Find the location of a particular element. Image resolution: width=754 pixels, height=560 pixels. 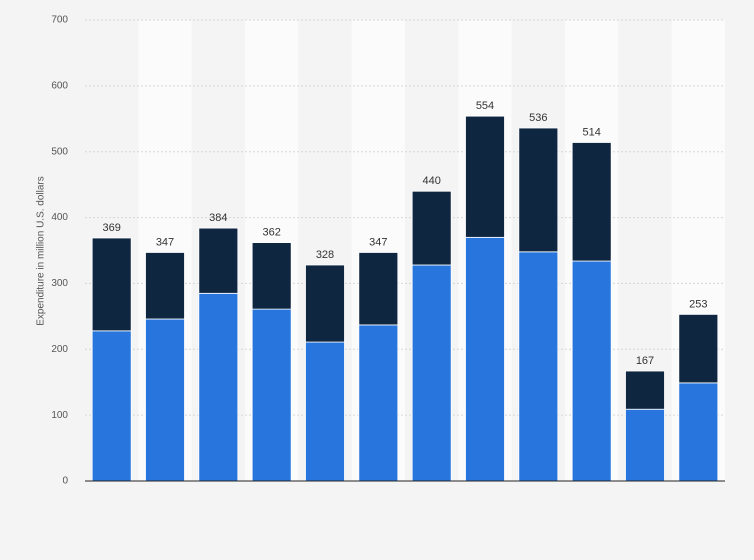

total-label: 554 is located at coordinates (485, 106).